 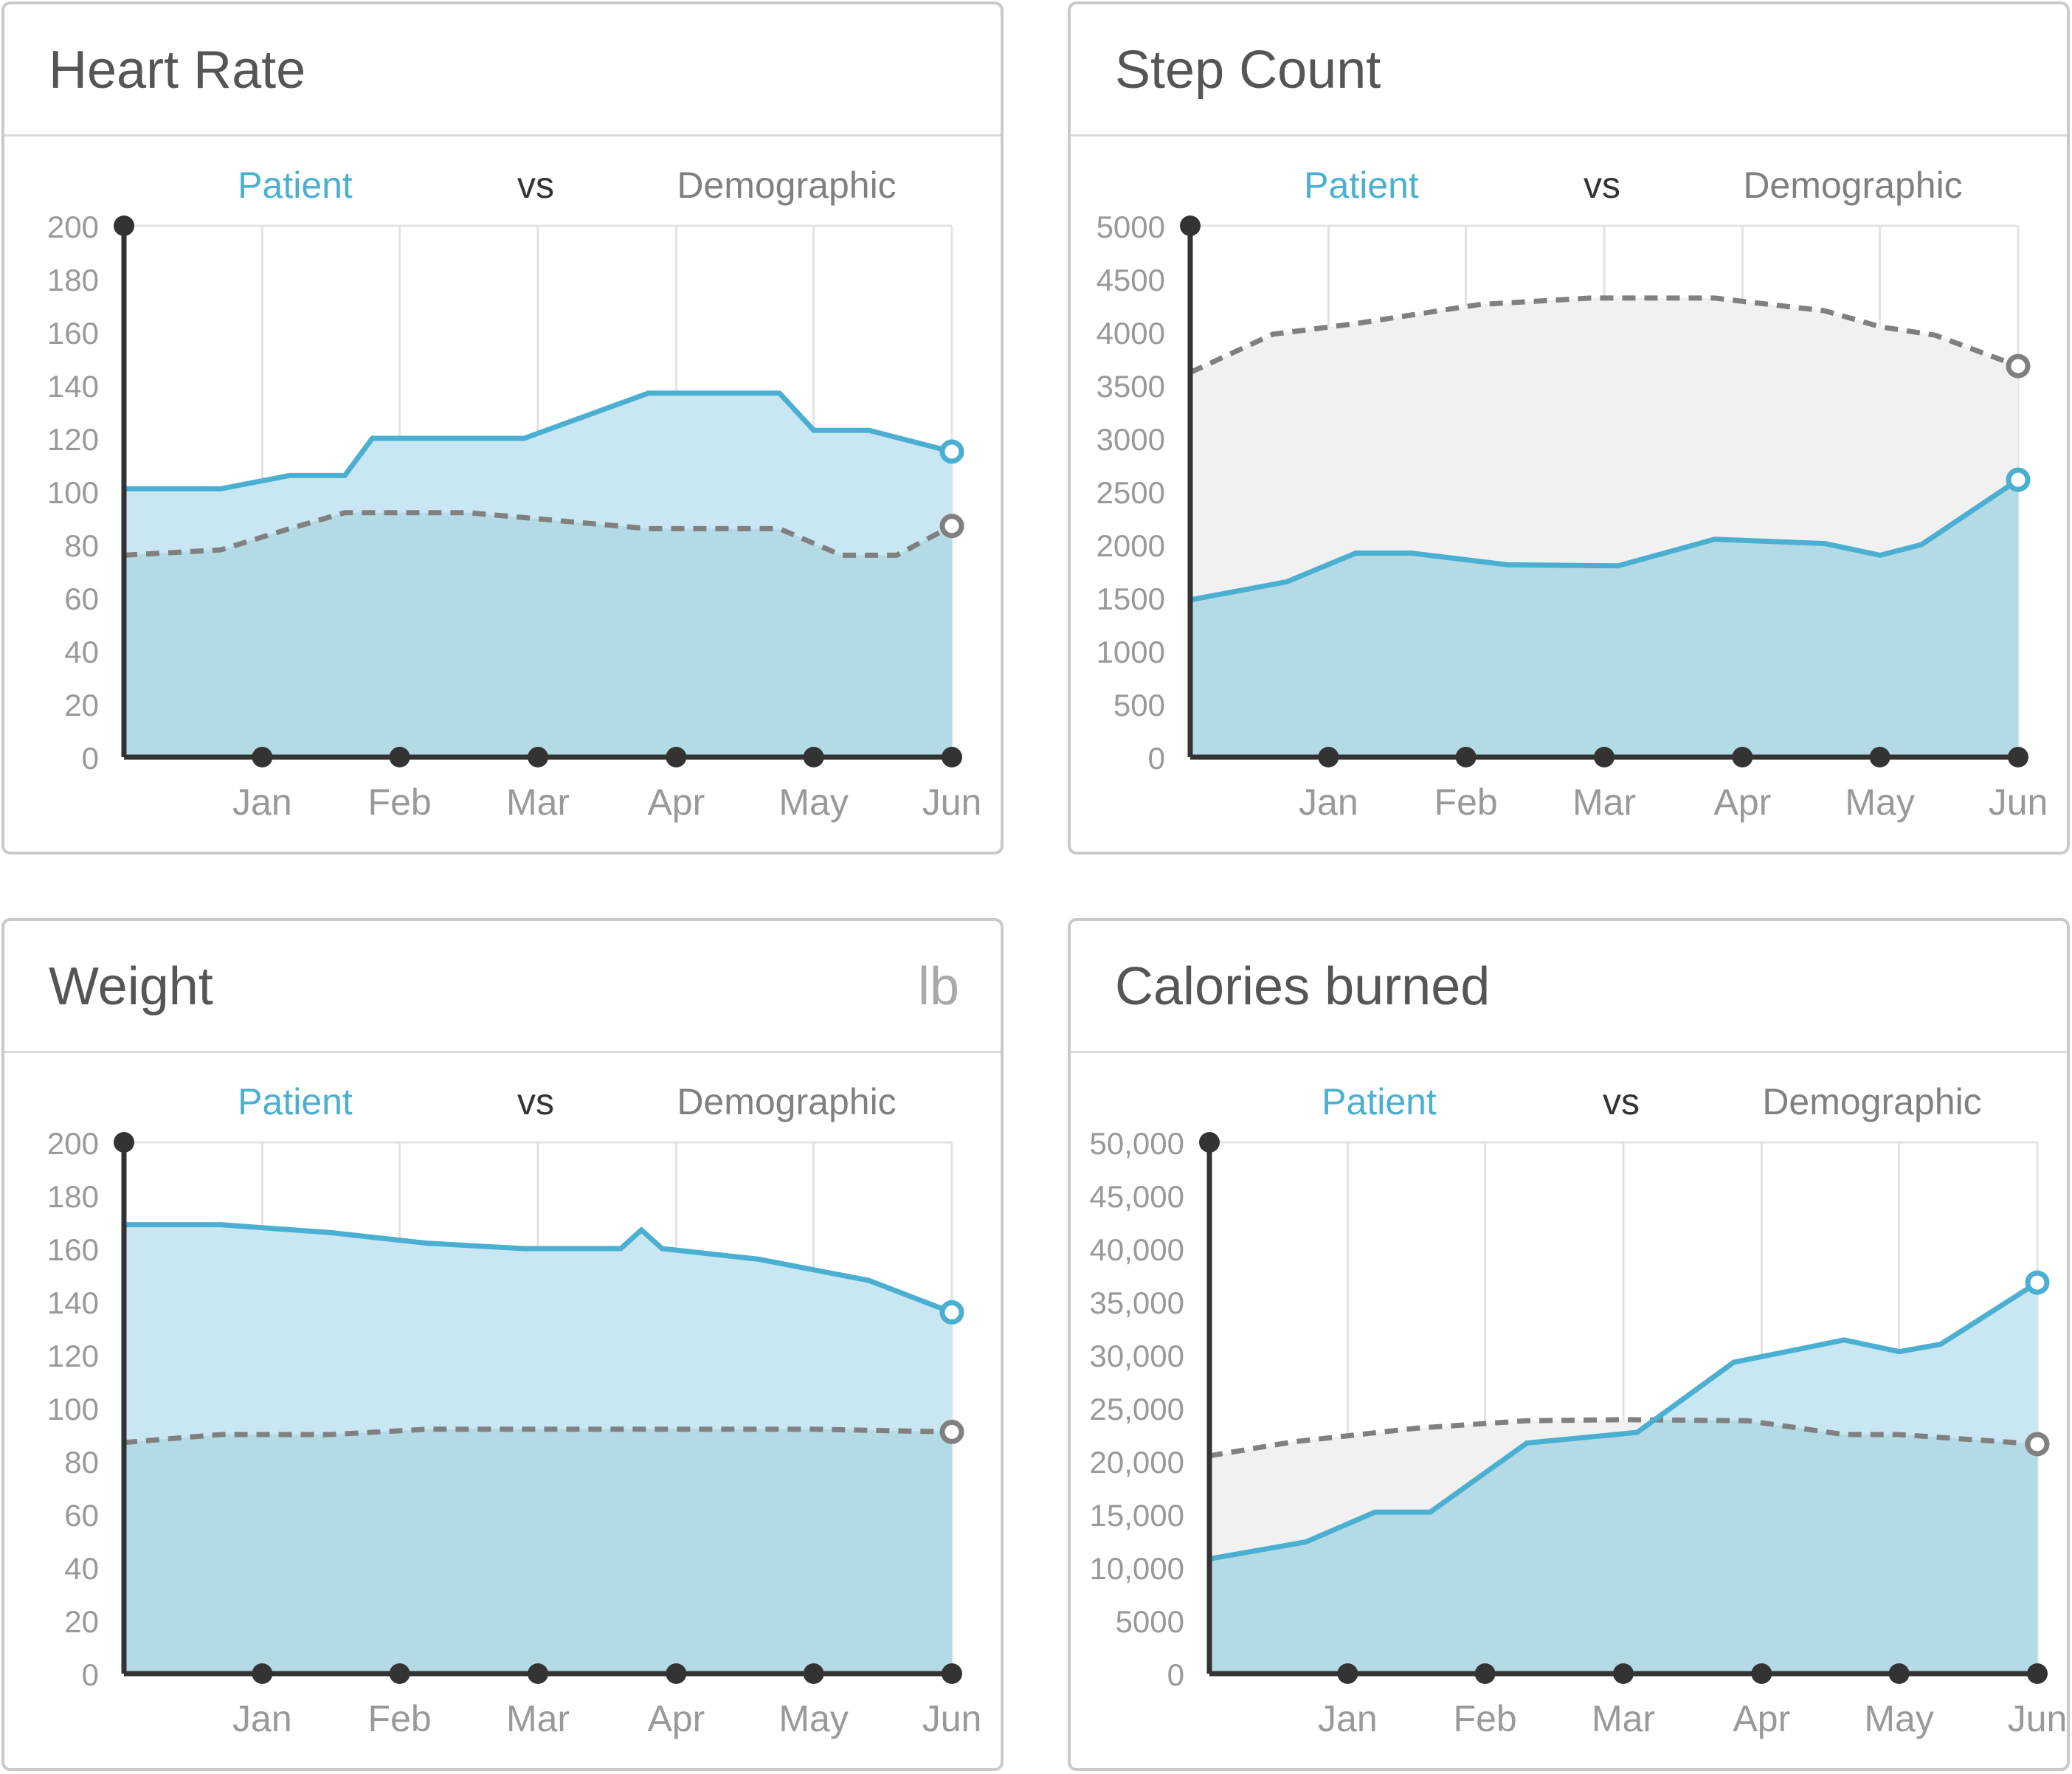 What do you see at coordinates (502, 70) in the screenshot?
I see `card-header: Heart Rate` at bounding box center [502, 70].